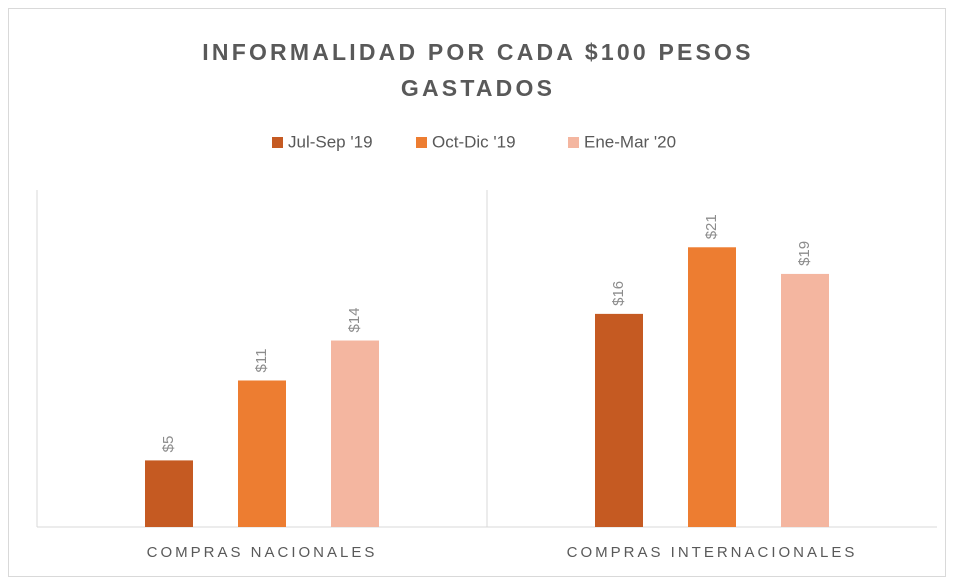  Describe the element at coordinates (168, 444) in the screenshot. I see `data-label: $5` at that location.